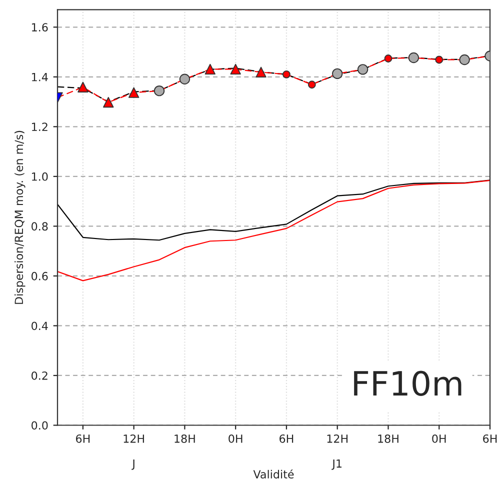 The height and width of the screenshot is (486, 500). I want to click on y-tick-label: 1.4, so click(40, 77).